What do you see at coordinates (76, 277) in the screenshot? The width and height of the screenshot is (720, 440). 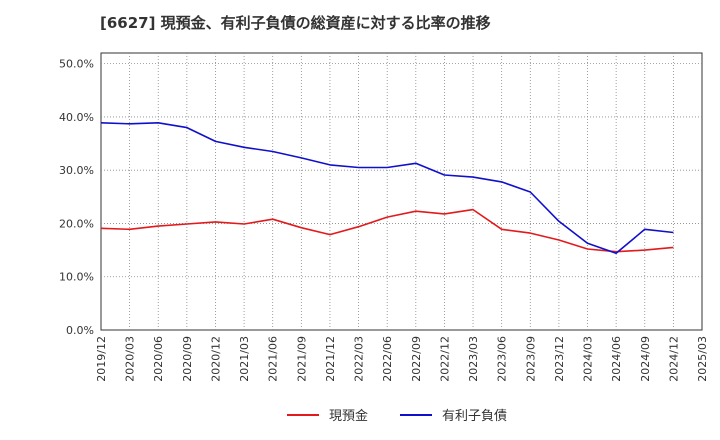 I see `y-tick-label: 10.0%` at bounding box center [76, 277].